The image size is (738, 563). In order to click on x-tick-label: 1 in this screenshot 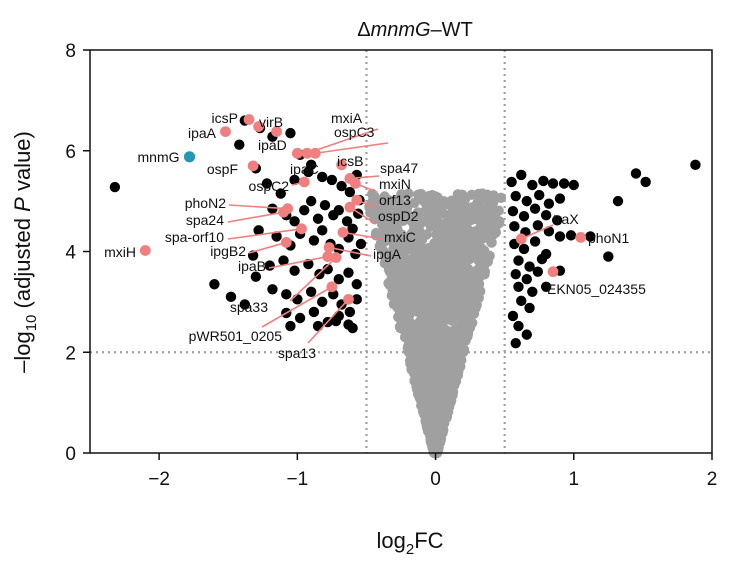, I will do `click(573, 479)`.